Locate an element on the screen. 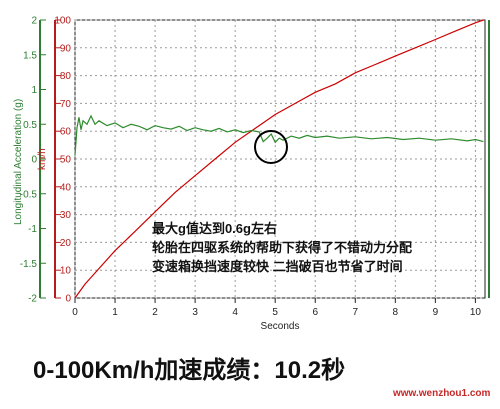  x-axis-tick-label: 6 is located at coordinates (315, 312).